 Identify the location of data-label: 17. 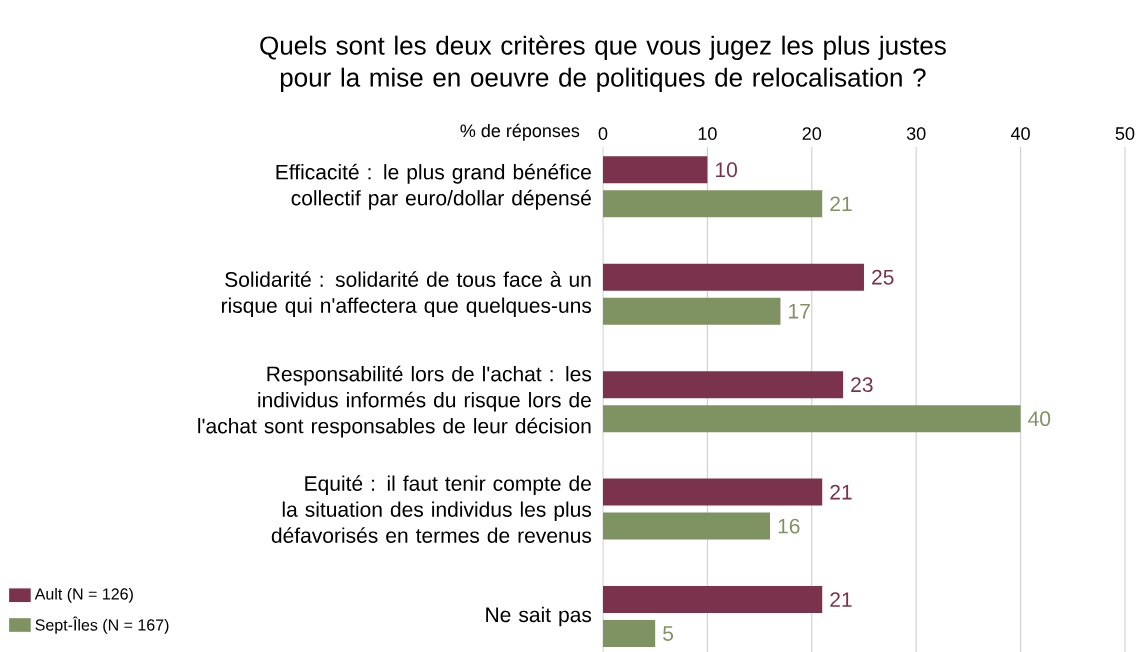
(799, 311).